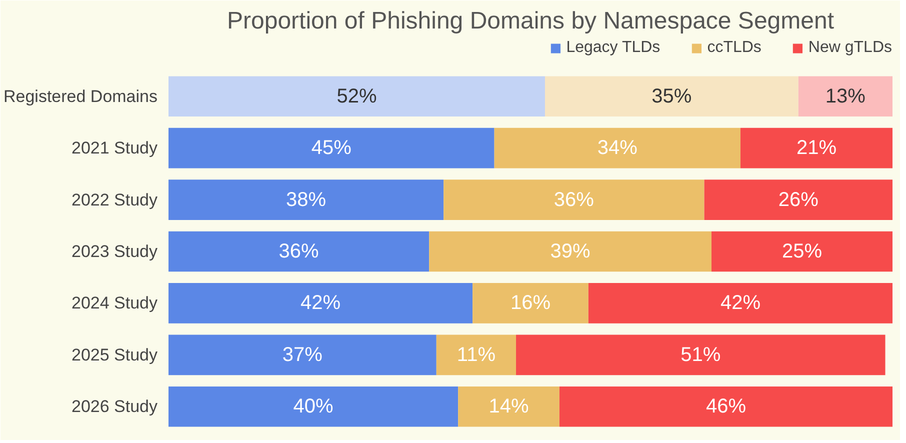 Image resolution: width=906 pixels, height=443 pixels. I want to click on y-tick-label: Registered Domains, so click(80, 96).